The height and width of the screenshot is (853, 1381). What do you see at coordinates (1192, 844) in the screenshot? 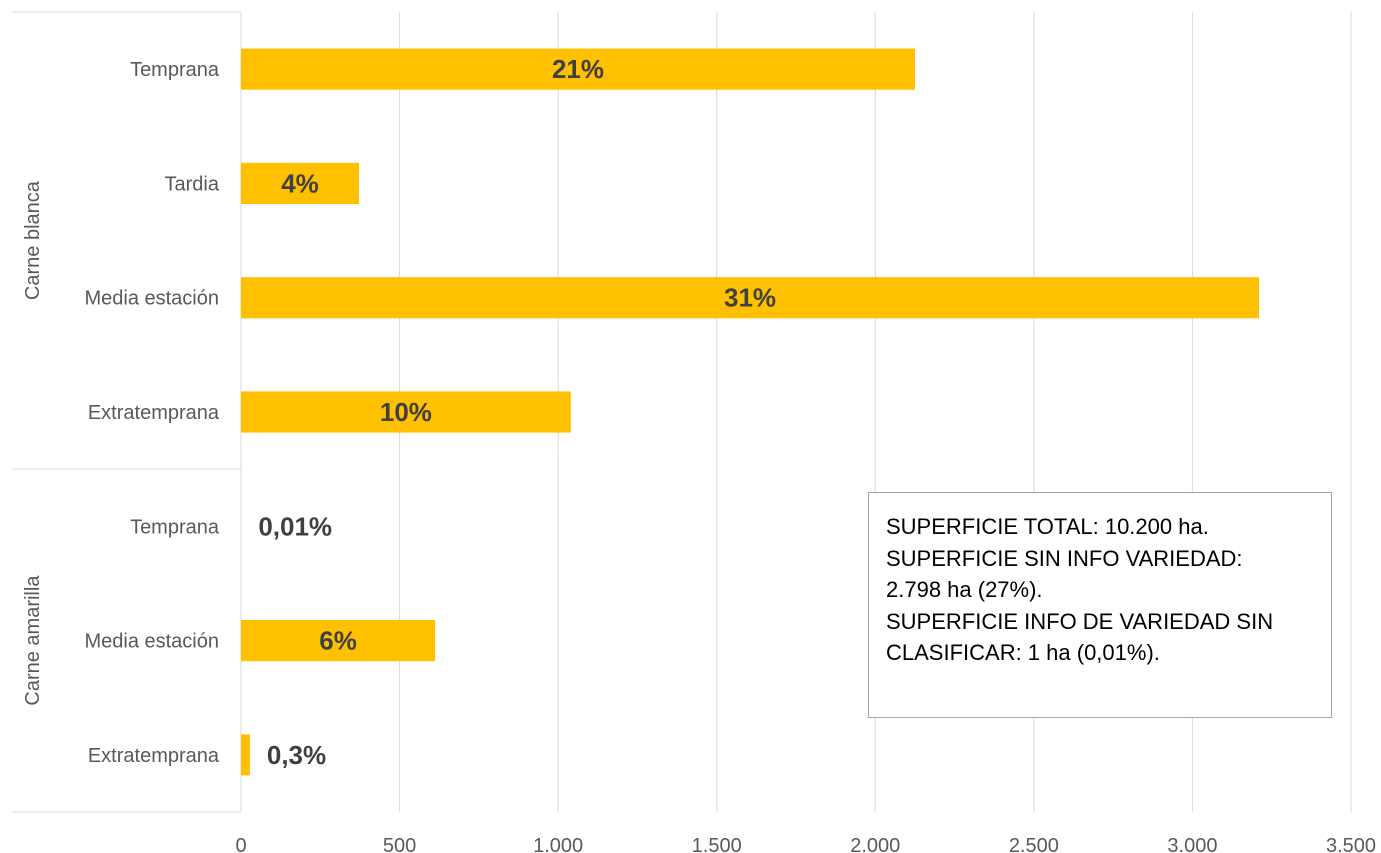
I see `x-tick-label: 3.000` at bounding box center [1192, 844].